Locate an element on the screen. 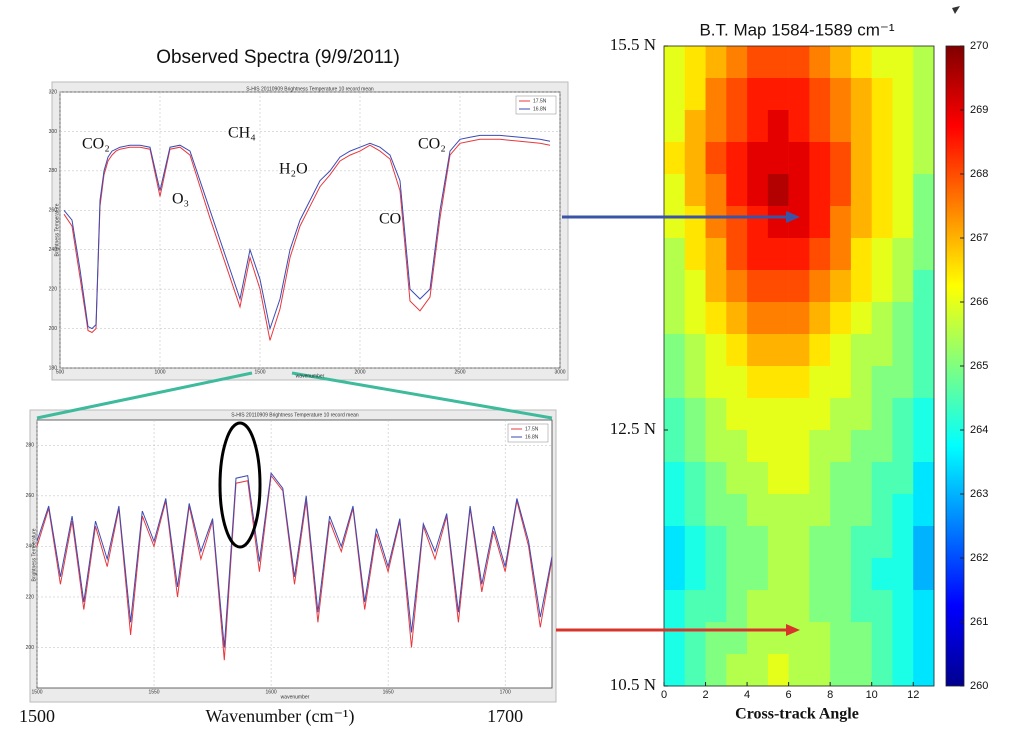 This screenshot has height=729, width=1009. y-tick-label: 180 is located at coordinates (53, 368).